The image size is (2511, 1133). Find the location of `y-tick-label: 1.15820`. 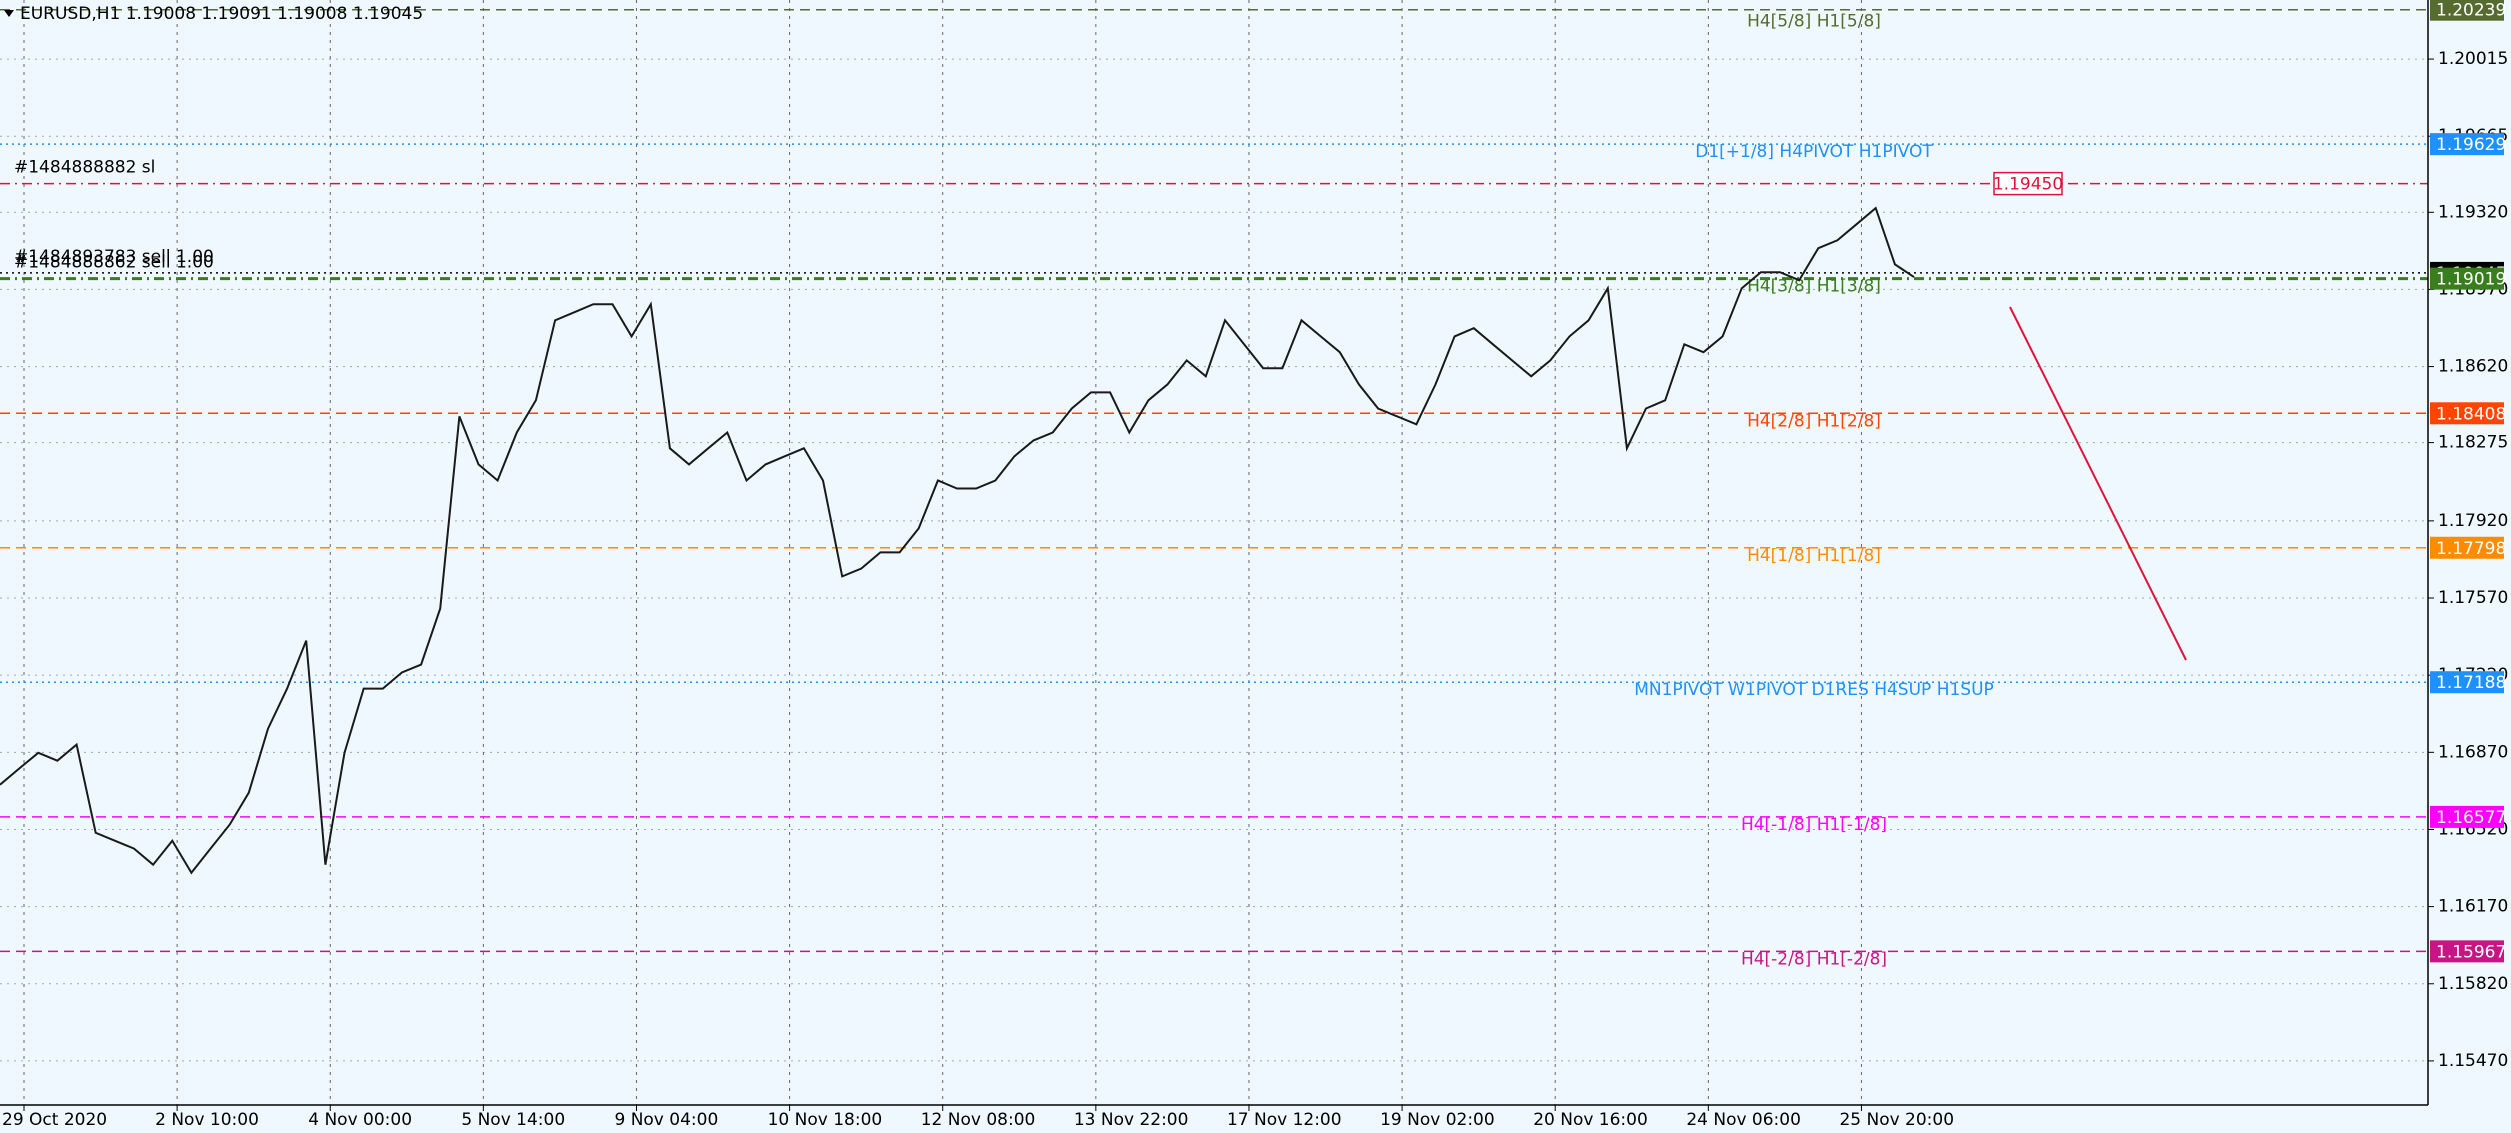

y-tick-label: 1.15820 is located at coordinates (2473, 984).